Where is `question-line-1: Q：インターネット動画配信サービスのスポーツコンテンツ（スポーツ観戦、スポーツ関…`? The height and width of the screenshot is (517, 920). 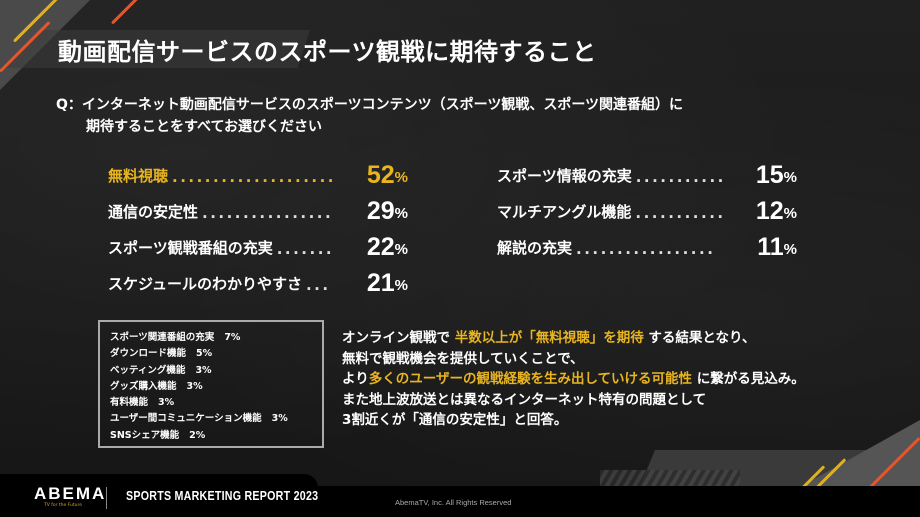 question-line-1: Q：インターネット動画配信サービスのスポーツコンテンツ（スポーツ観戦、スポーツ関… is located at coordinates (370, 105).